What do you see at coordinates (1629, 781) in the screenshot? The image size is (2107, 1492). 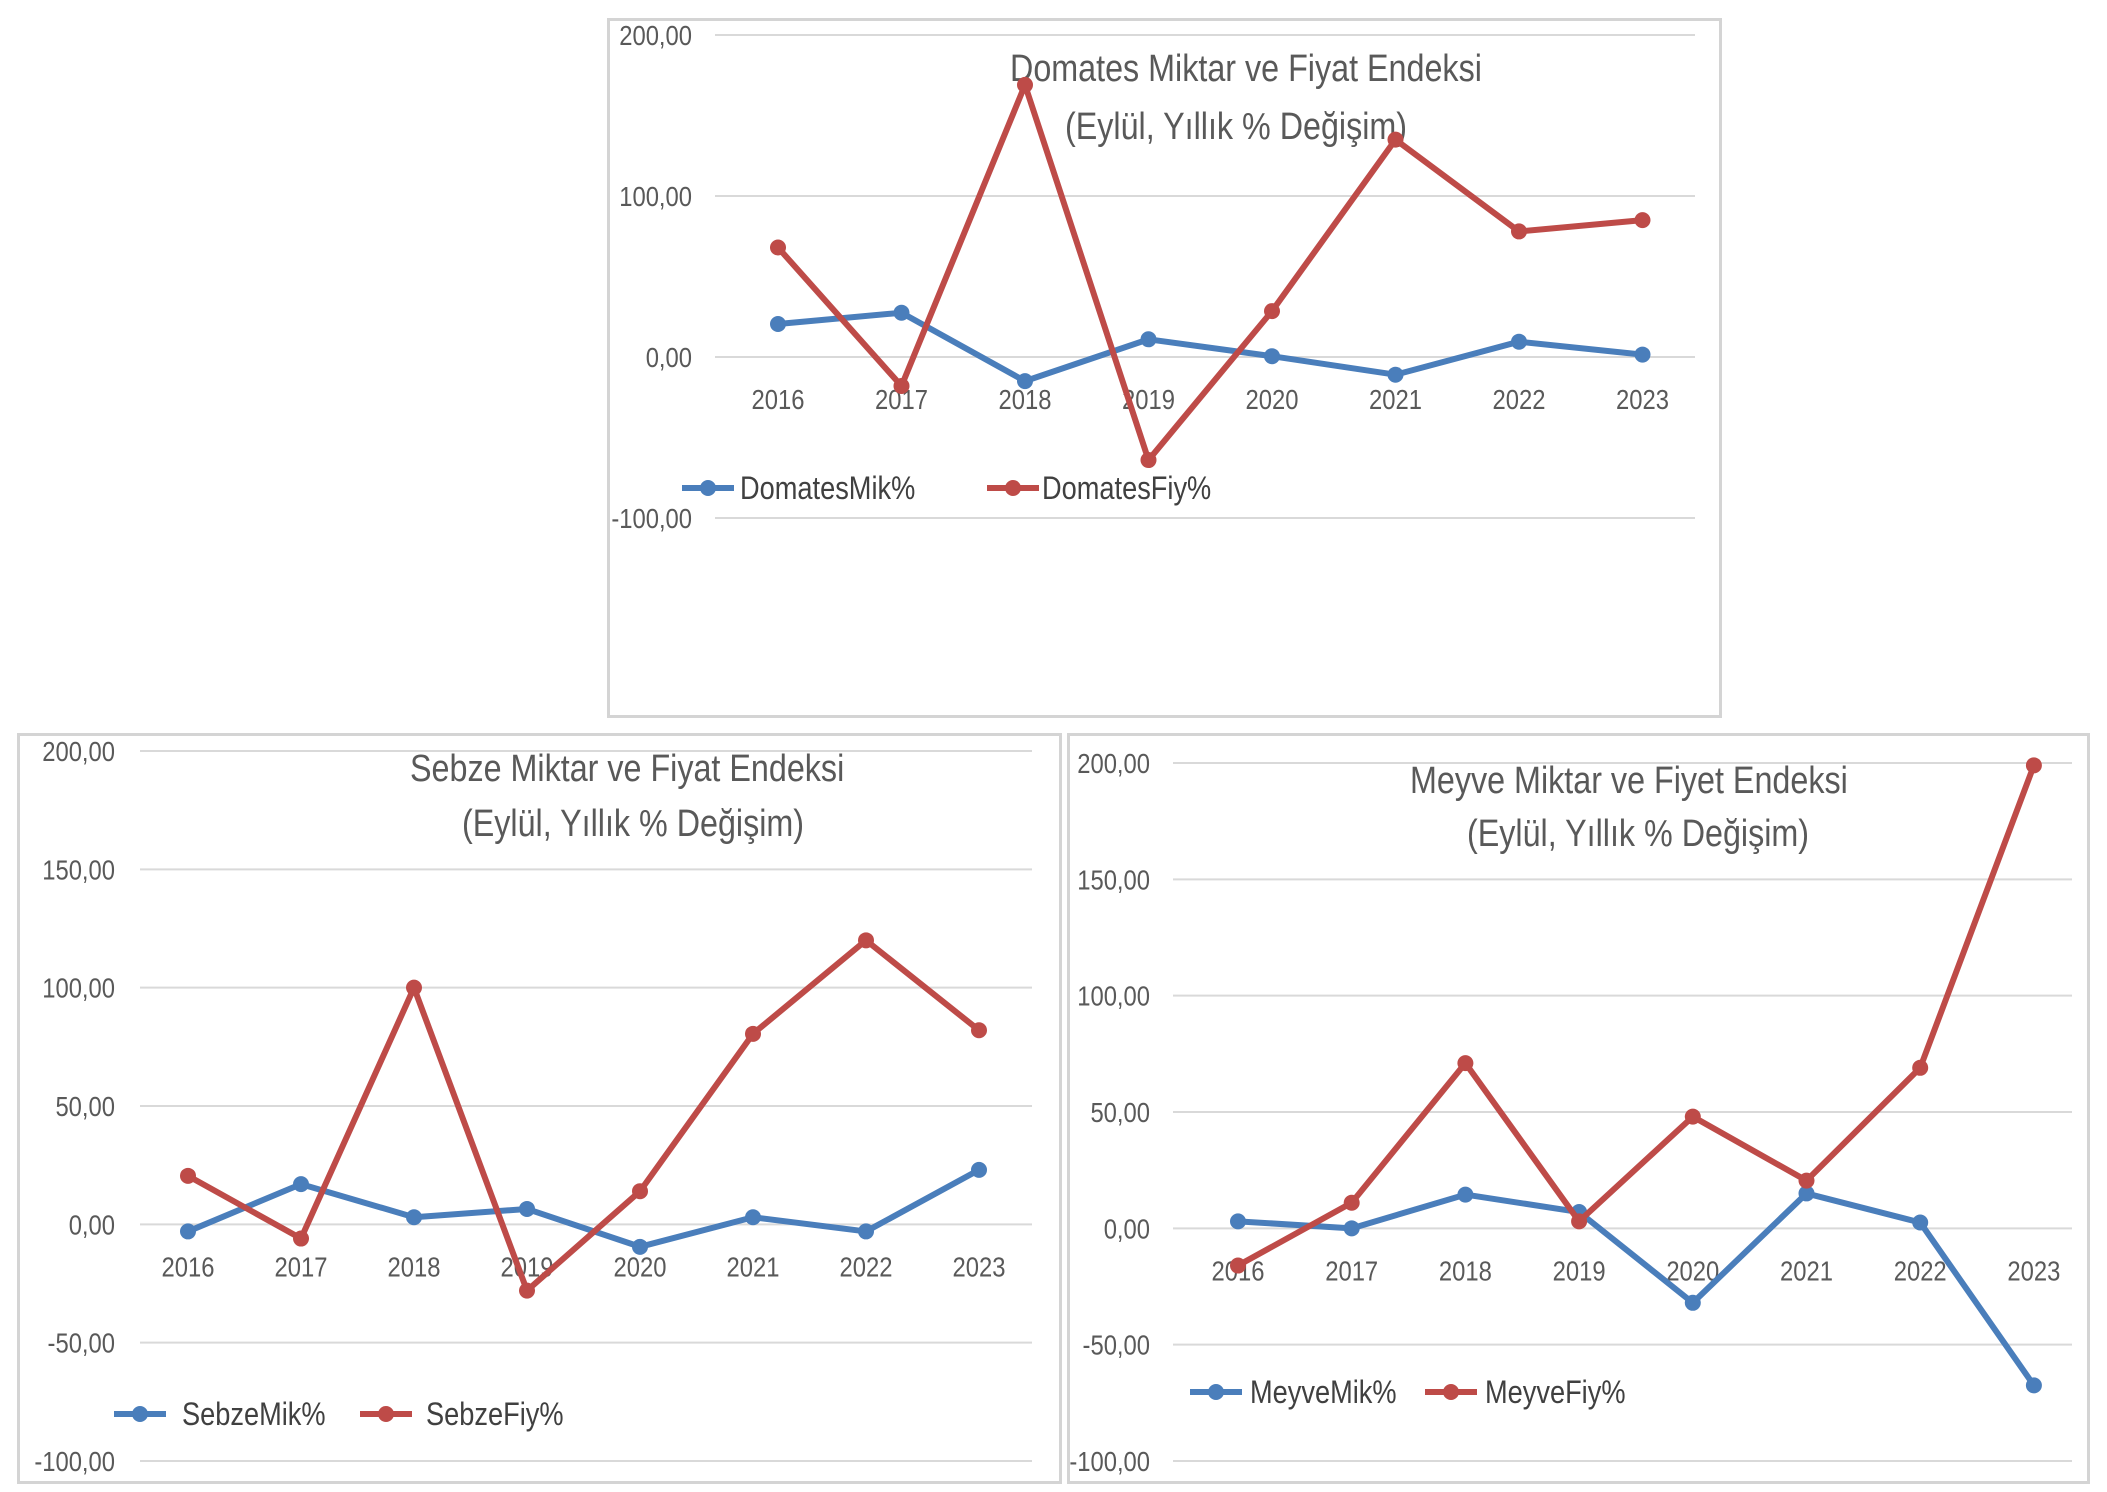 I see `chart-title: Meyve Miktar ve Fiyet Endeksi` at bounding box center [1629, 781].